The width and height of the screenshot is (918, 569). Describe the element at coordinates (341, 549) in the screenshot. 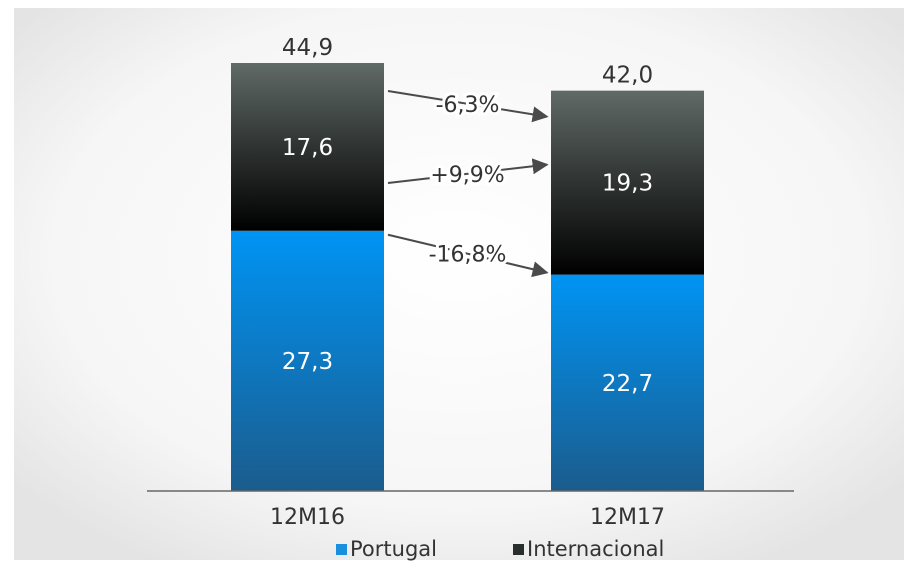

I see `legend-swatch-portugal` at that location.